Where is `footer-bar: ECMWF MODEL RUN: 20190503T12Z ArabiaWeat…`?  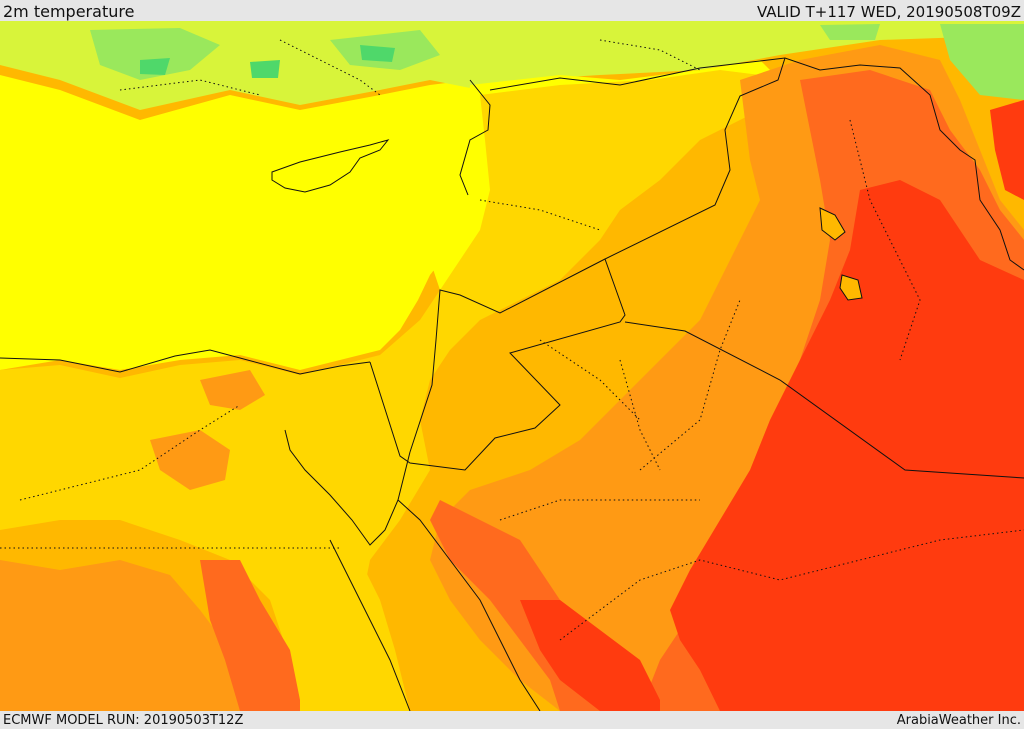 footer-bar: ECMWF MODEL RUN: 20190503T12Z ArabiaWeat… is located at coordinates (512, 720).